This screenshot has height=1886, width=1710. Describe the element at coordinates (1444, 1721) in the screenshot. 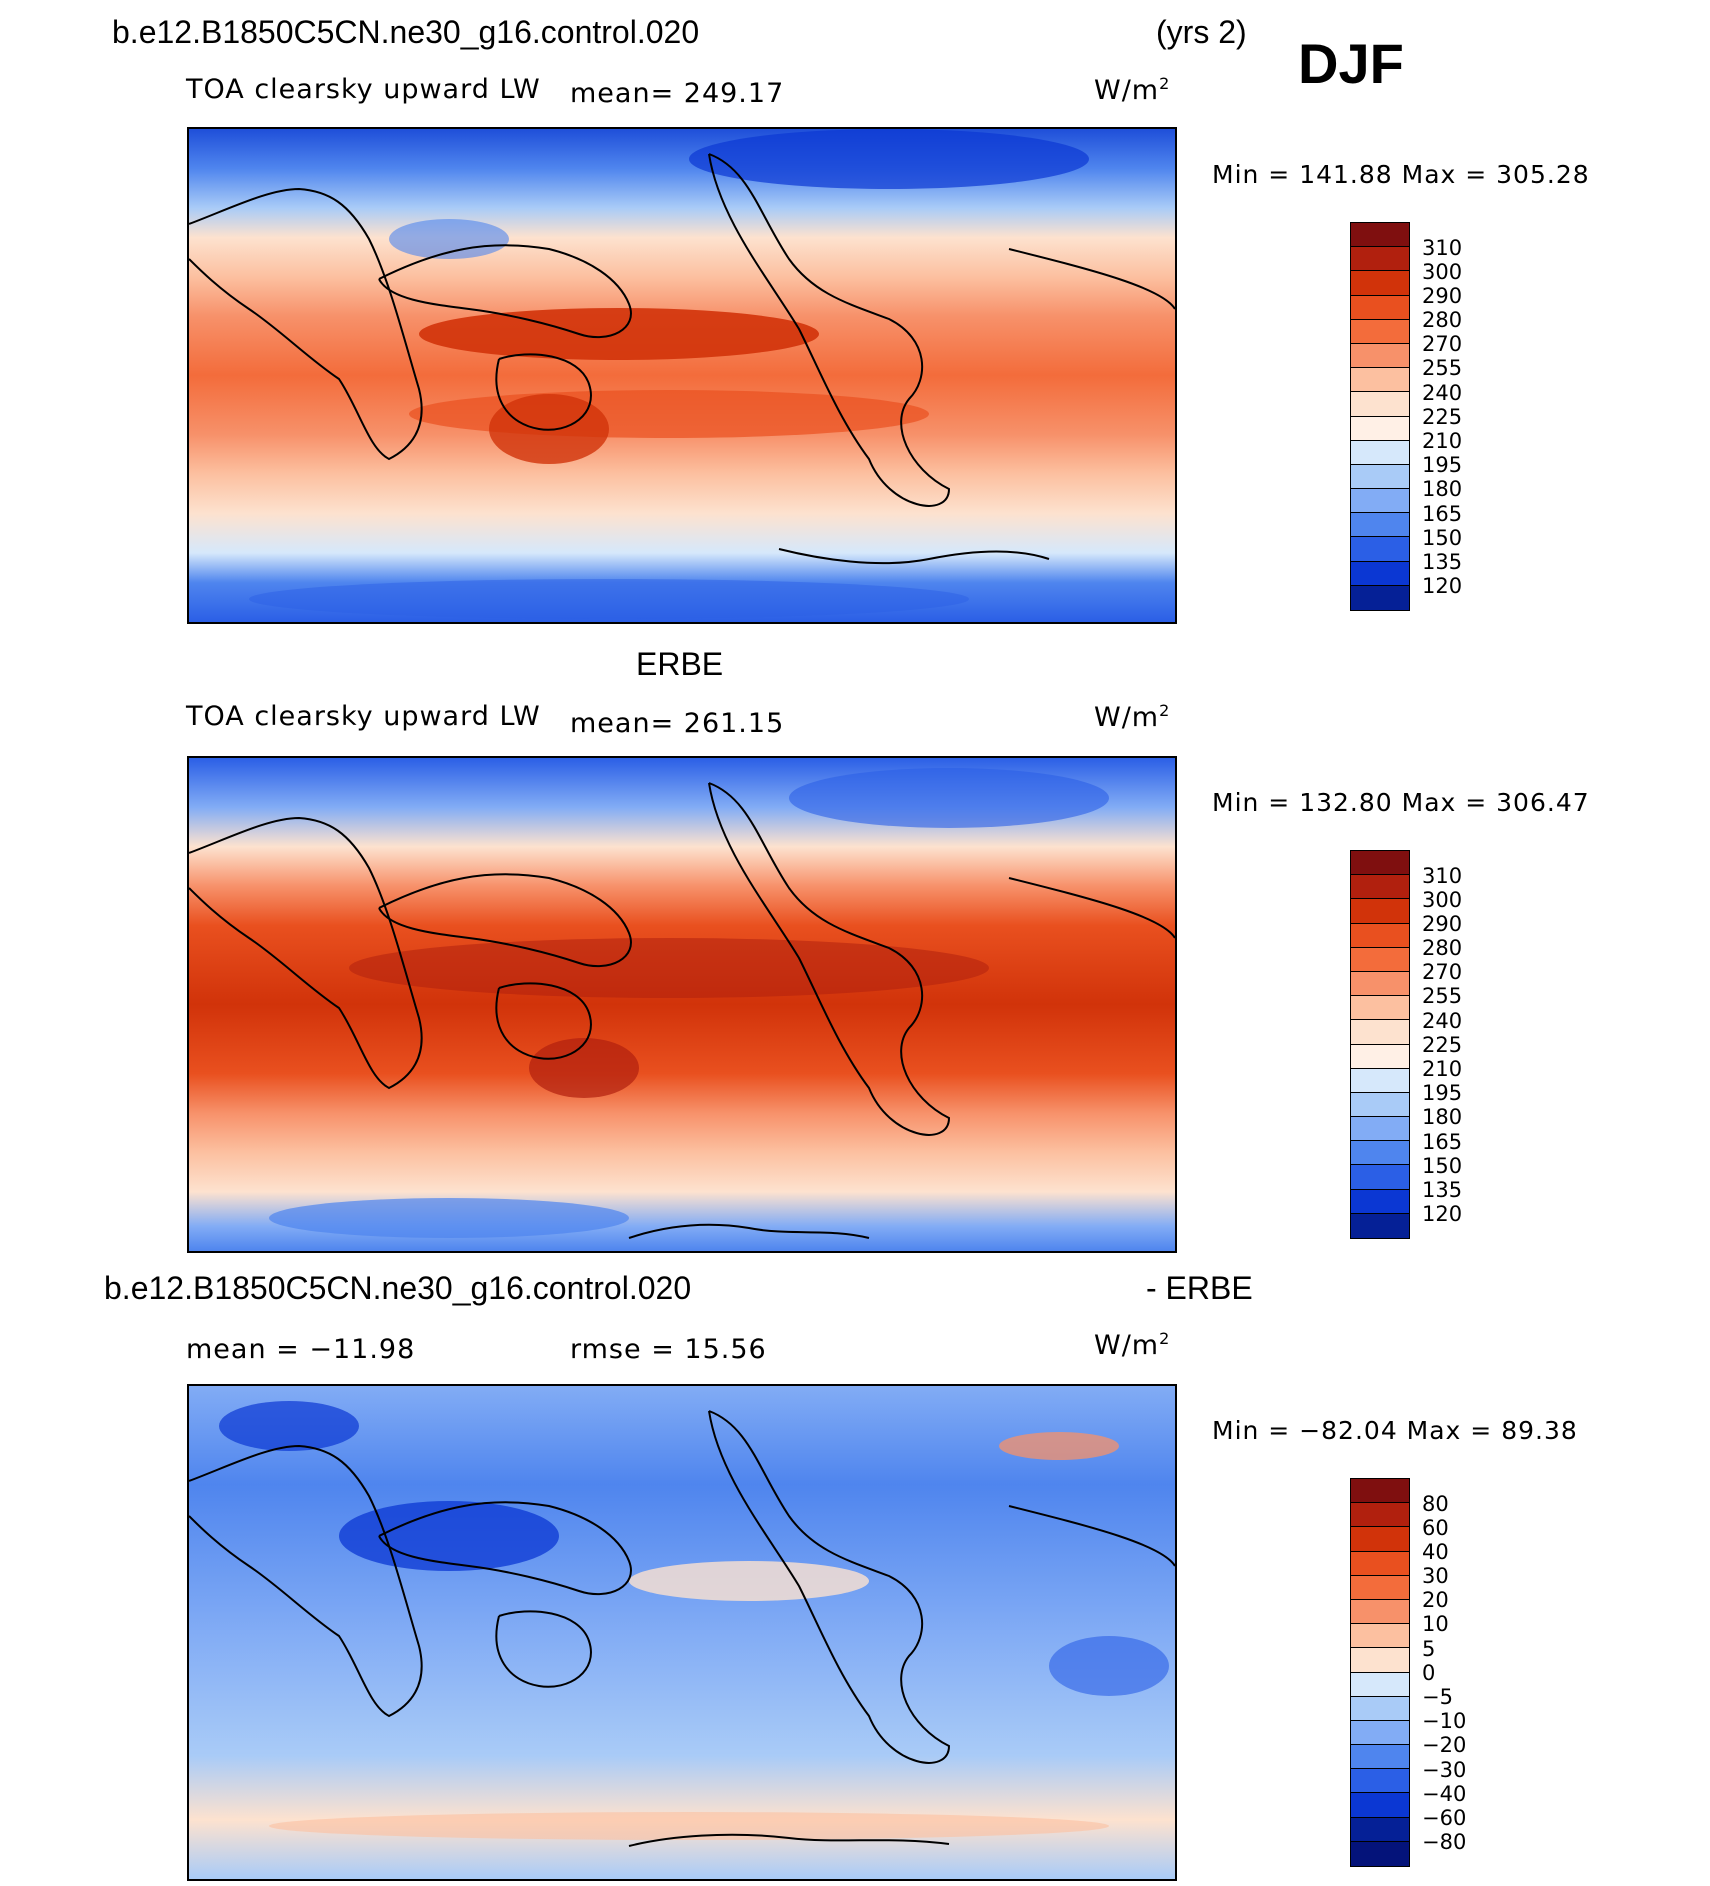

I see `colorbar-label: −10` at that location.